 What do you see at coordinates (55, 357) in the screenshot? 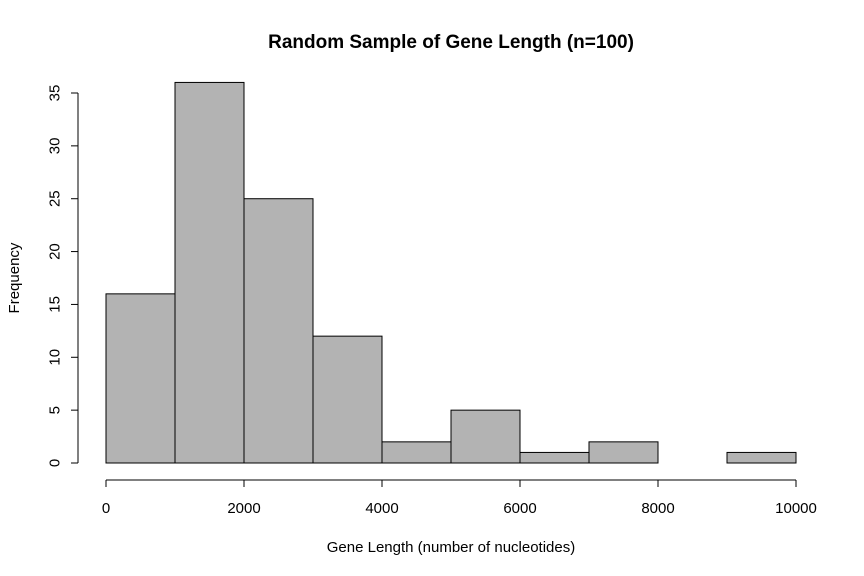
I see `y-tick-label: 10` at bounding box center [55, 357].